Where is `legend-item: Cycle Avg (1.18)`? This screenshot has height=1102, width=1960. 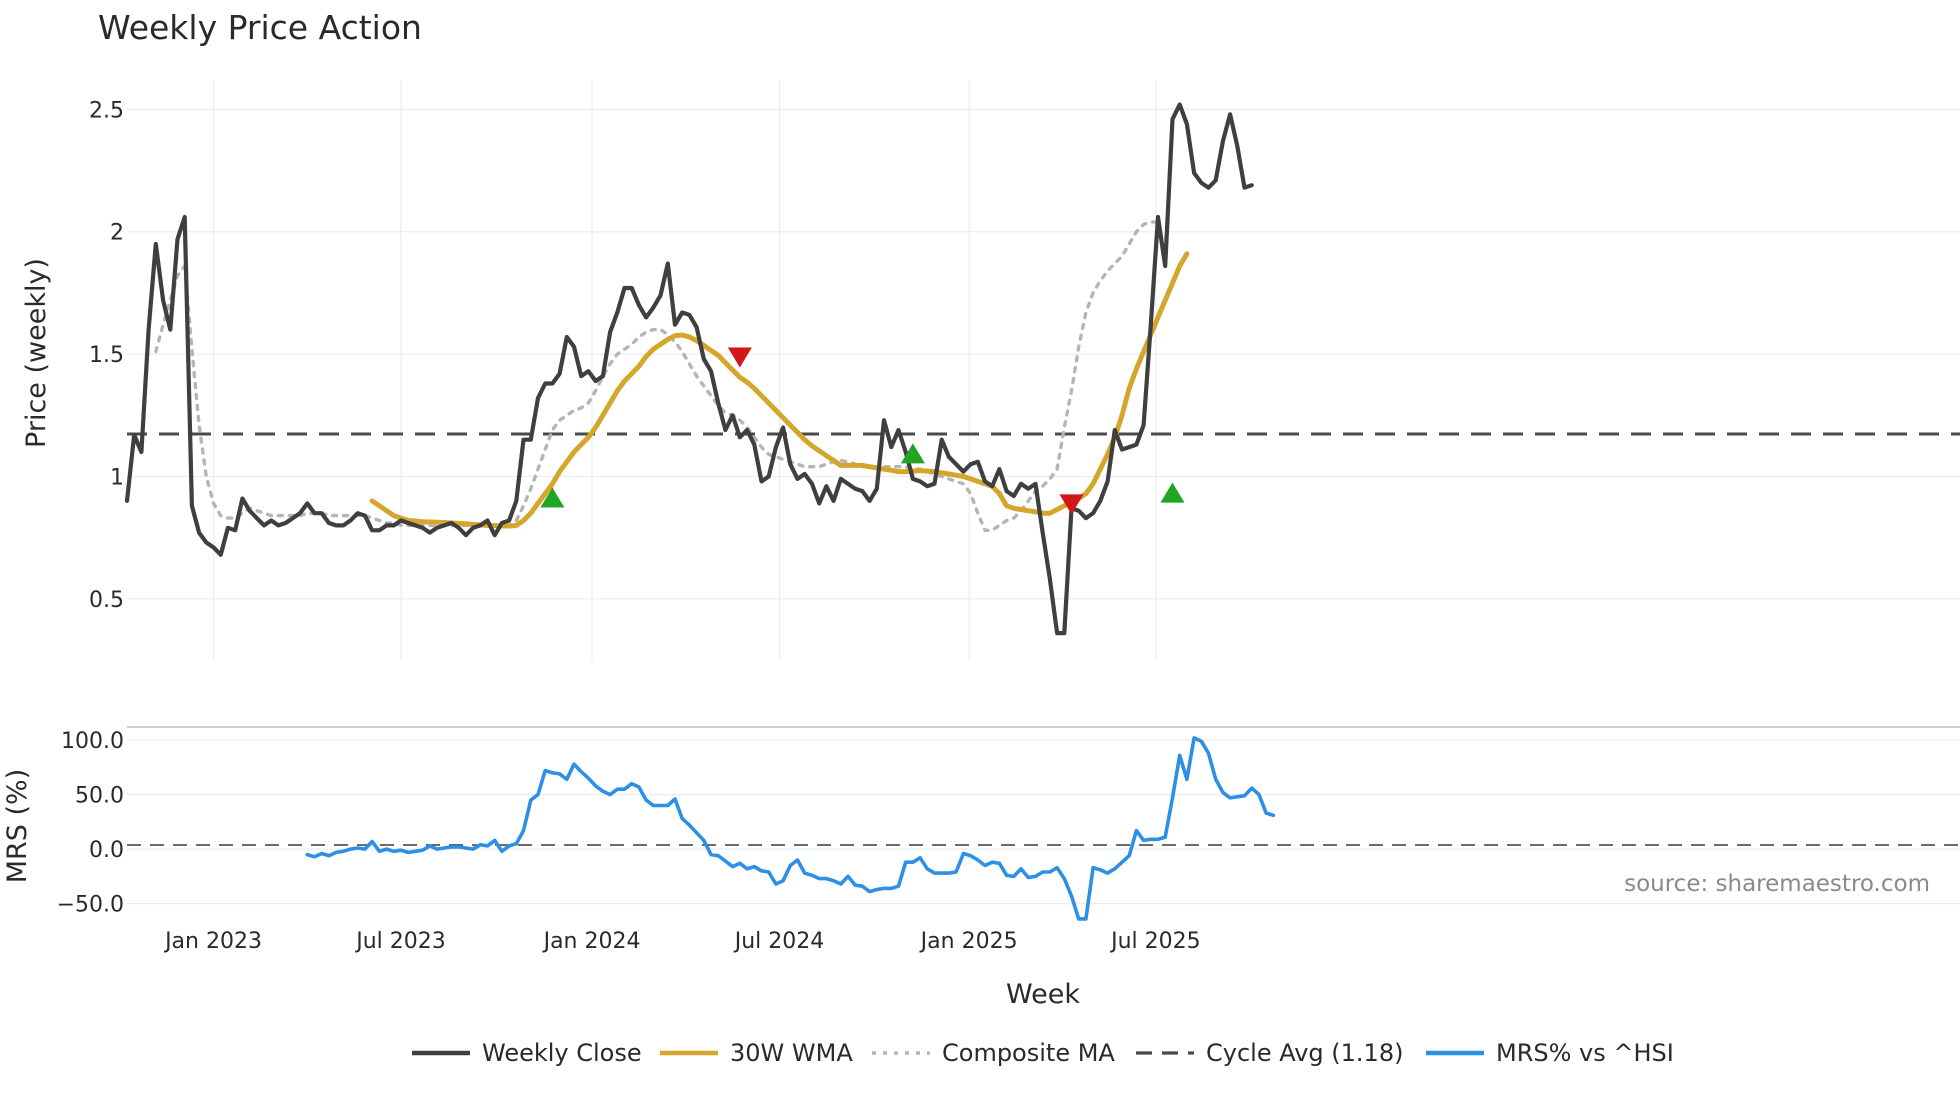 legend-item: Cycle Avg (1.18) is located at coordinates (1269, 1053).